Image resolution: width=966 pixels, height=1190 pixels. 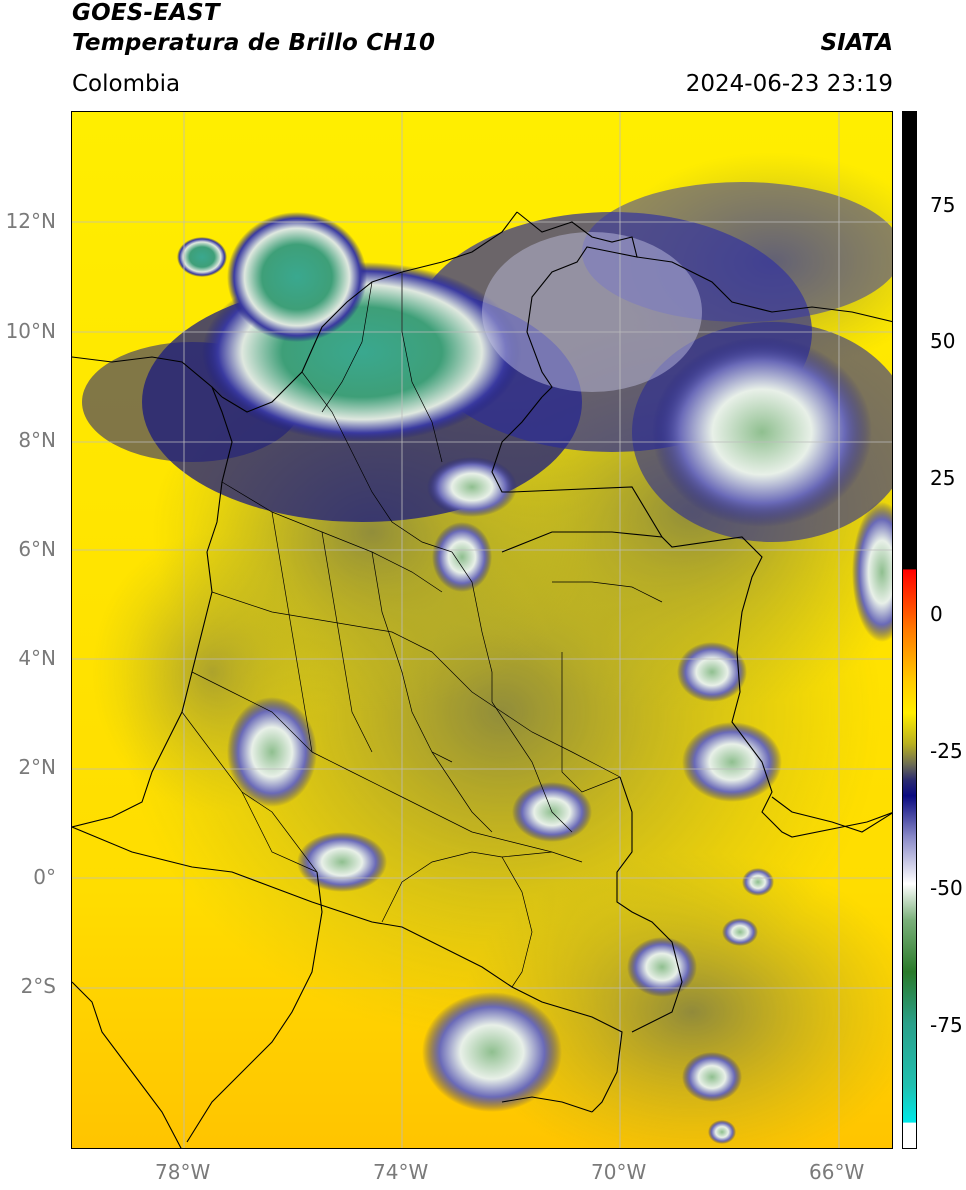 I want to click on colorbar, so click(x=909, y=630).